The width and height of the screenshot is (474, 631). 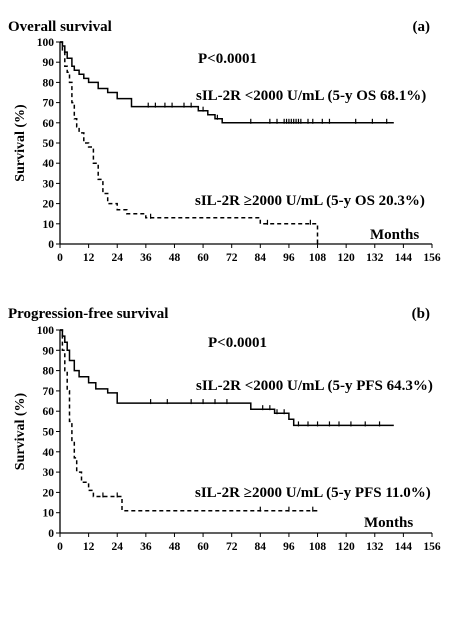 What do you see at coordinates (314, 386) in the screenshot?
I see `series-label-low: sIL-2R <2000 U/mL (5-y PFS 64.3%)` at bounding box center [314, 386].